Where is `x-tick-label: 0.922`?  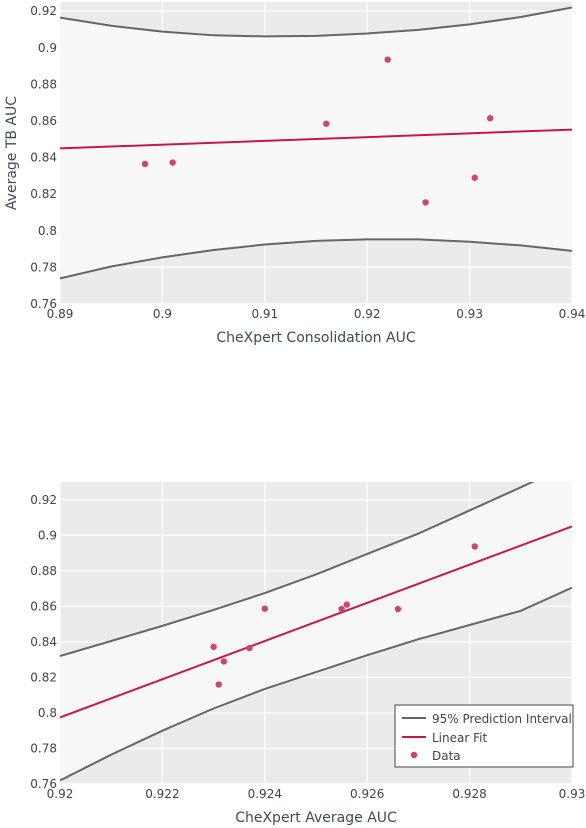
x-tick-label: 0.922 is located at coordinates (162, 794).